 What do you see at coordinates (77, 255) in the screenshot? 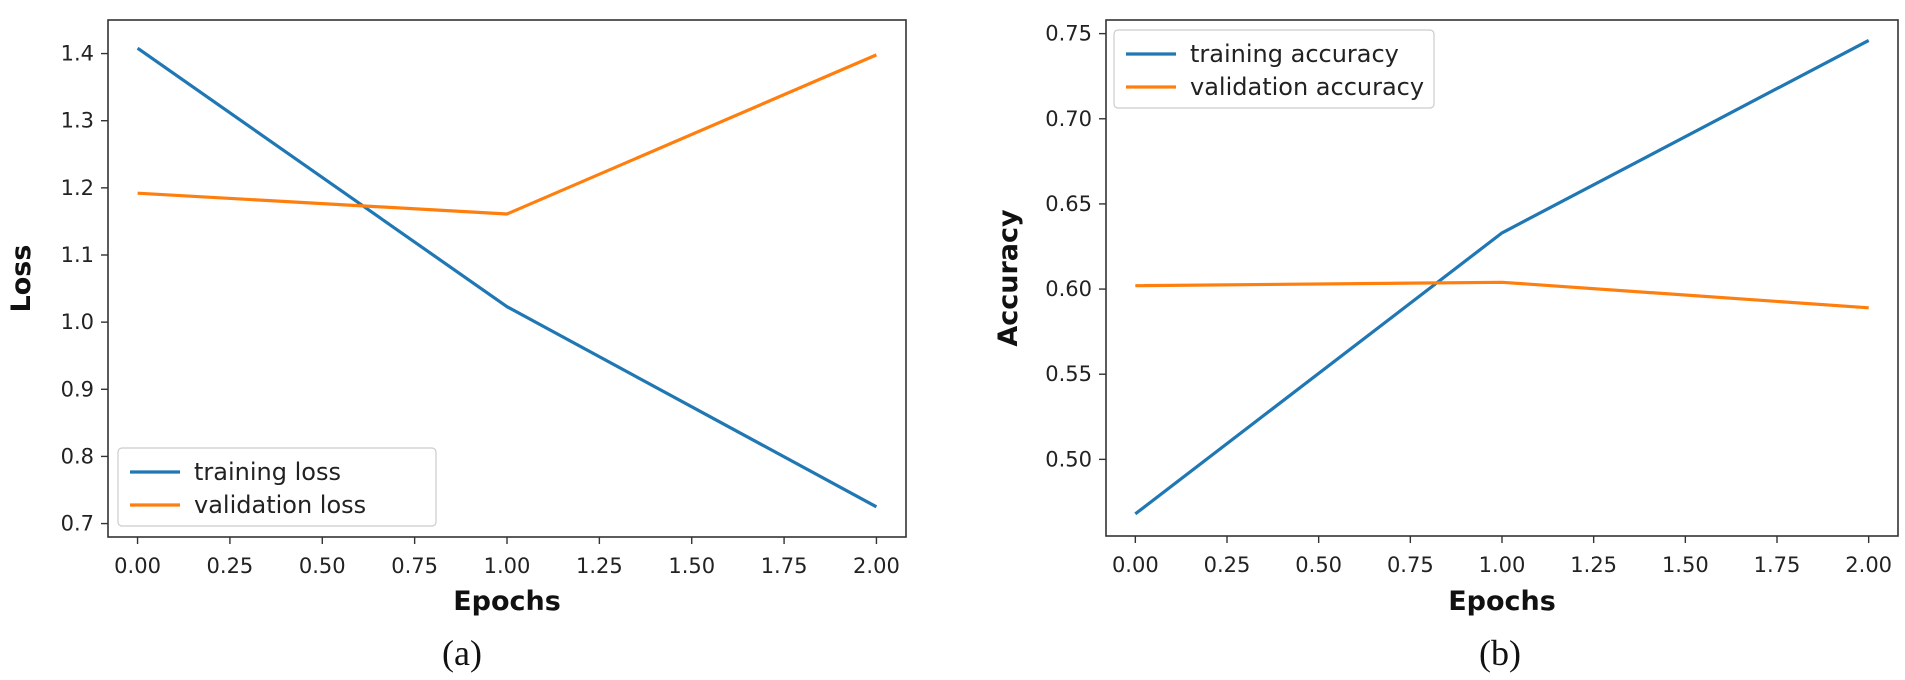
I see `y-tick-label: 1.1` at bounding box center [77, 255].